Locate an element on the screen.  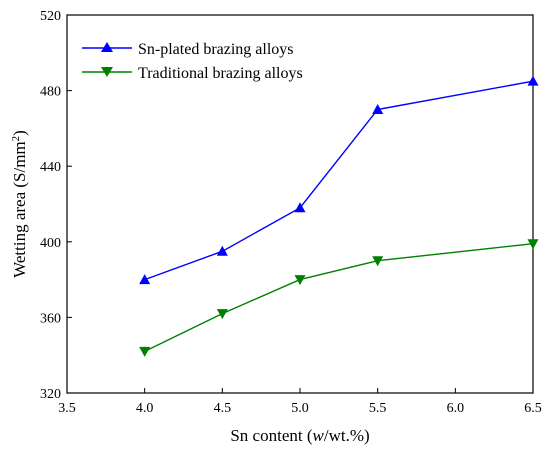
x-tick-label: 4.5 is located at coordinates (223, 408).